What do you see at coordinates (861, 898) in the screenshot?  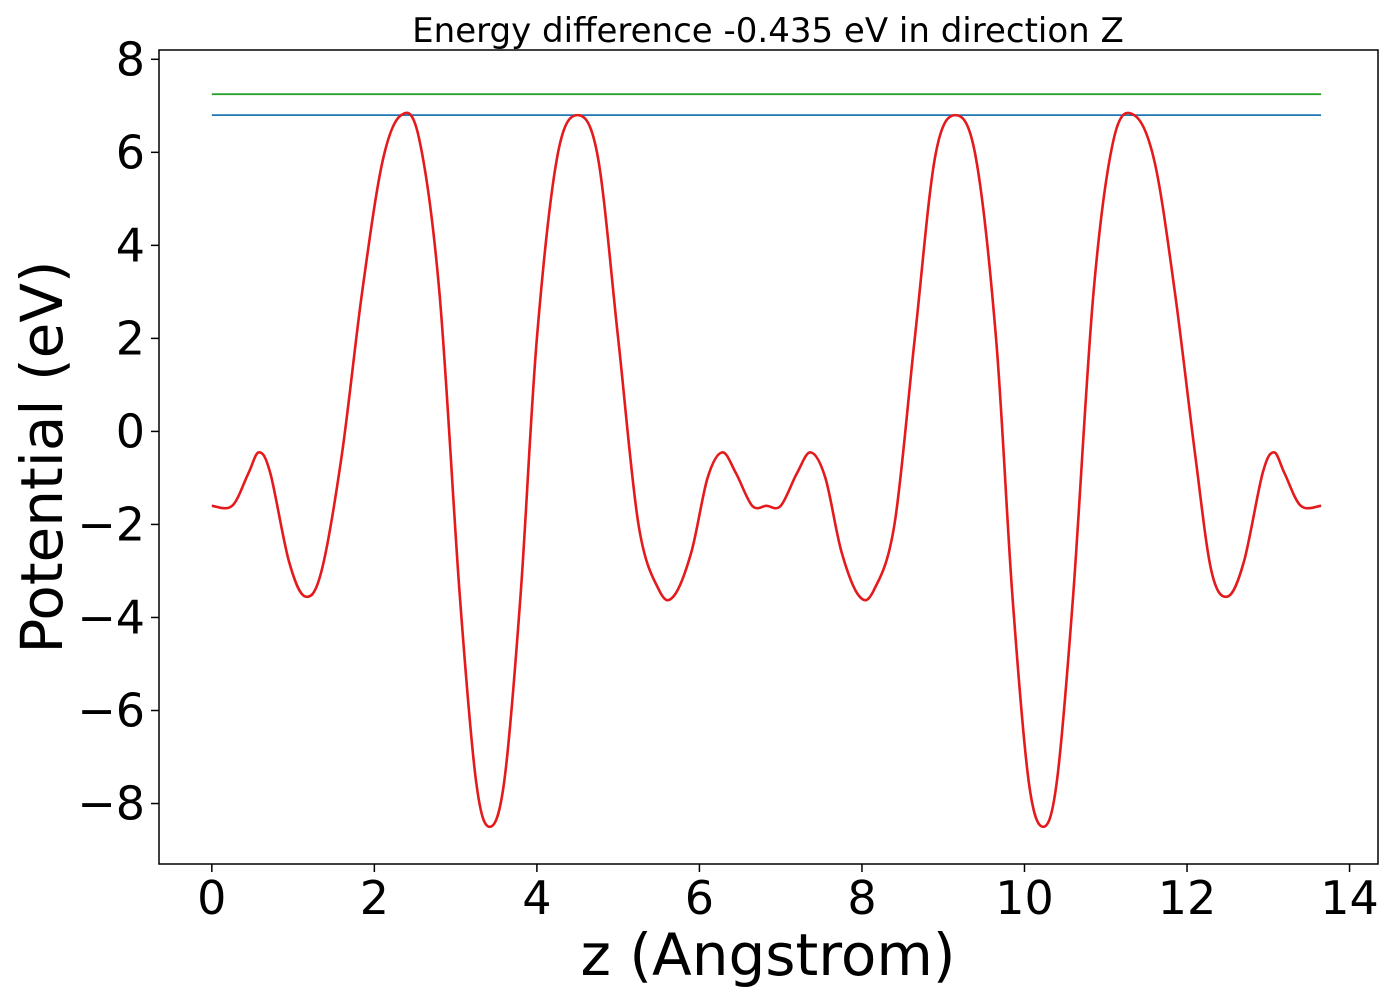 I see `x-tick-label: 8` at bounding box center [861, 898].